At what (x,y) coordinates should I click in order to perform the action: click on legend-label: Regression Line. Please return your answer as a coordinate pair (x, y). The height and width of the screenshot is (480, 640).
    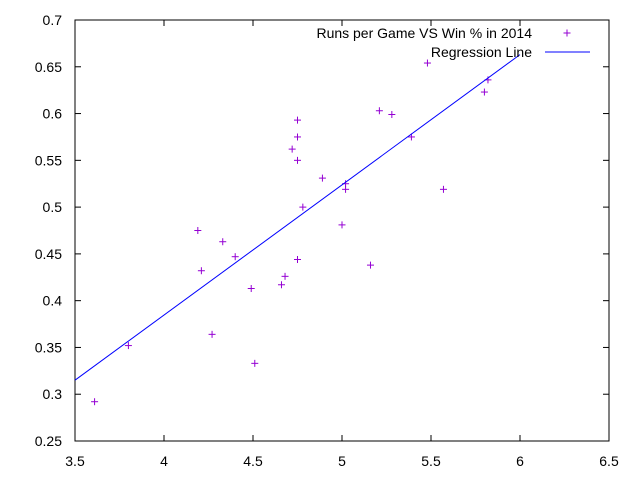
    Looking at the image, I should click on (481, 52).